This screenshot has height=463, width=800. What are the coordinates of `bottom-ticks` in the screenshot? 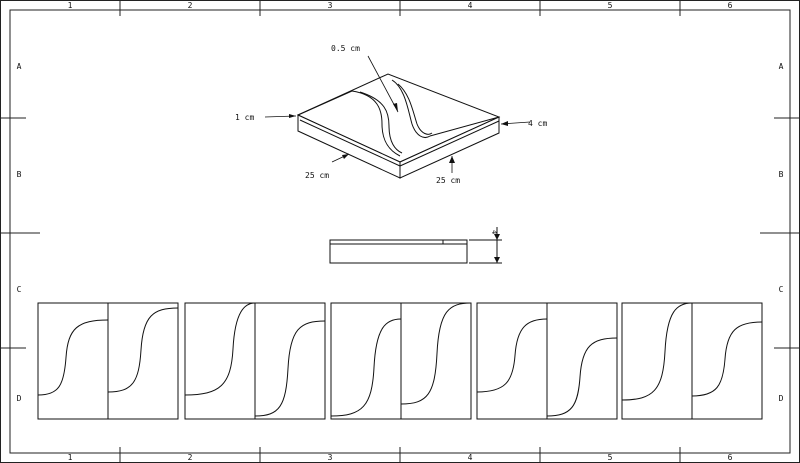 It's located at (400, 455).